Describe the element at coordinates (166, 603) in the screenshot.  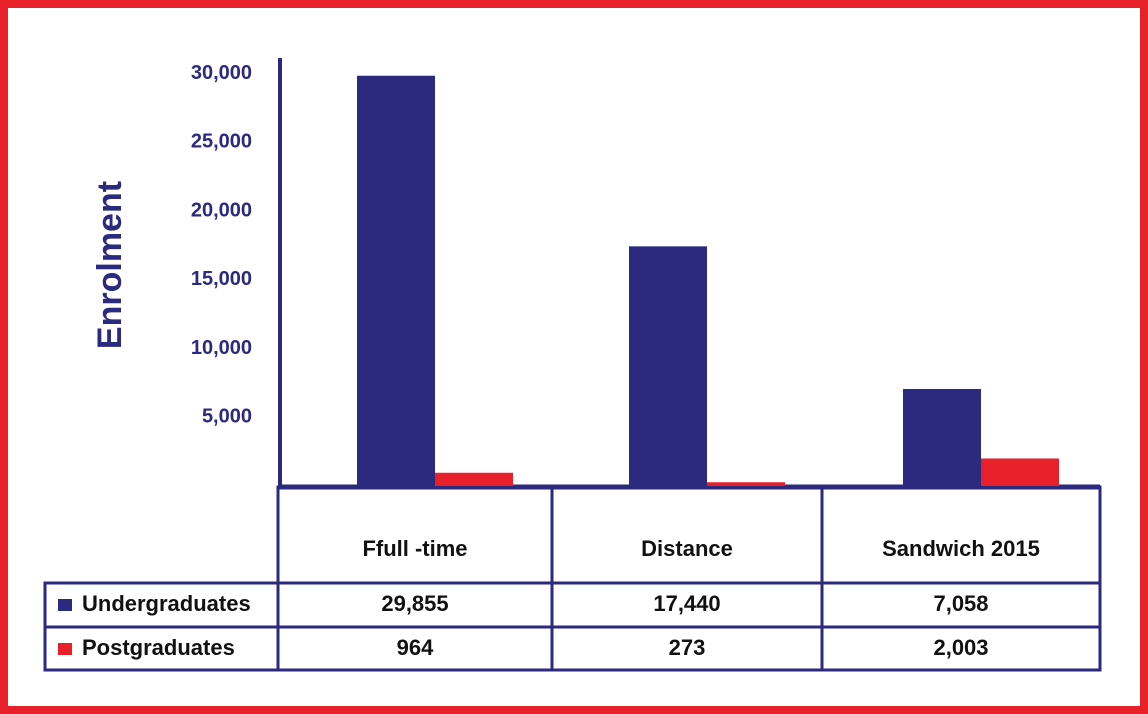
I see `legend-label: Undergraduates` at that location.